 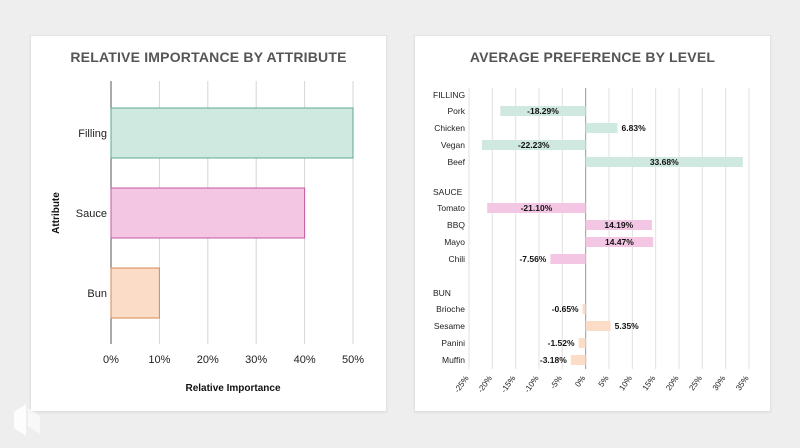 I want to click on bar-chili, so click(x=568, y=259).